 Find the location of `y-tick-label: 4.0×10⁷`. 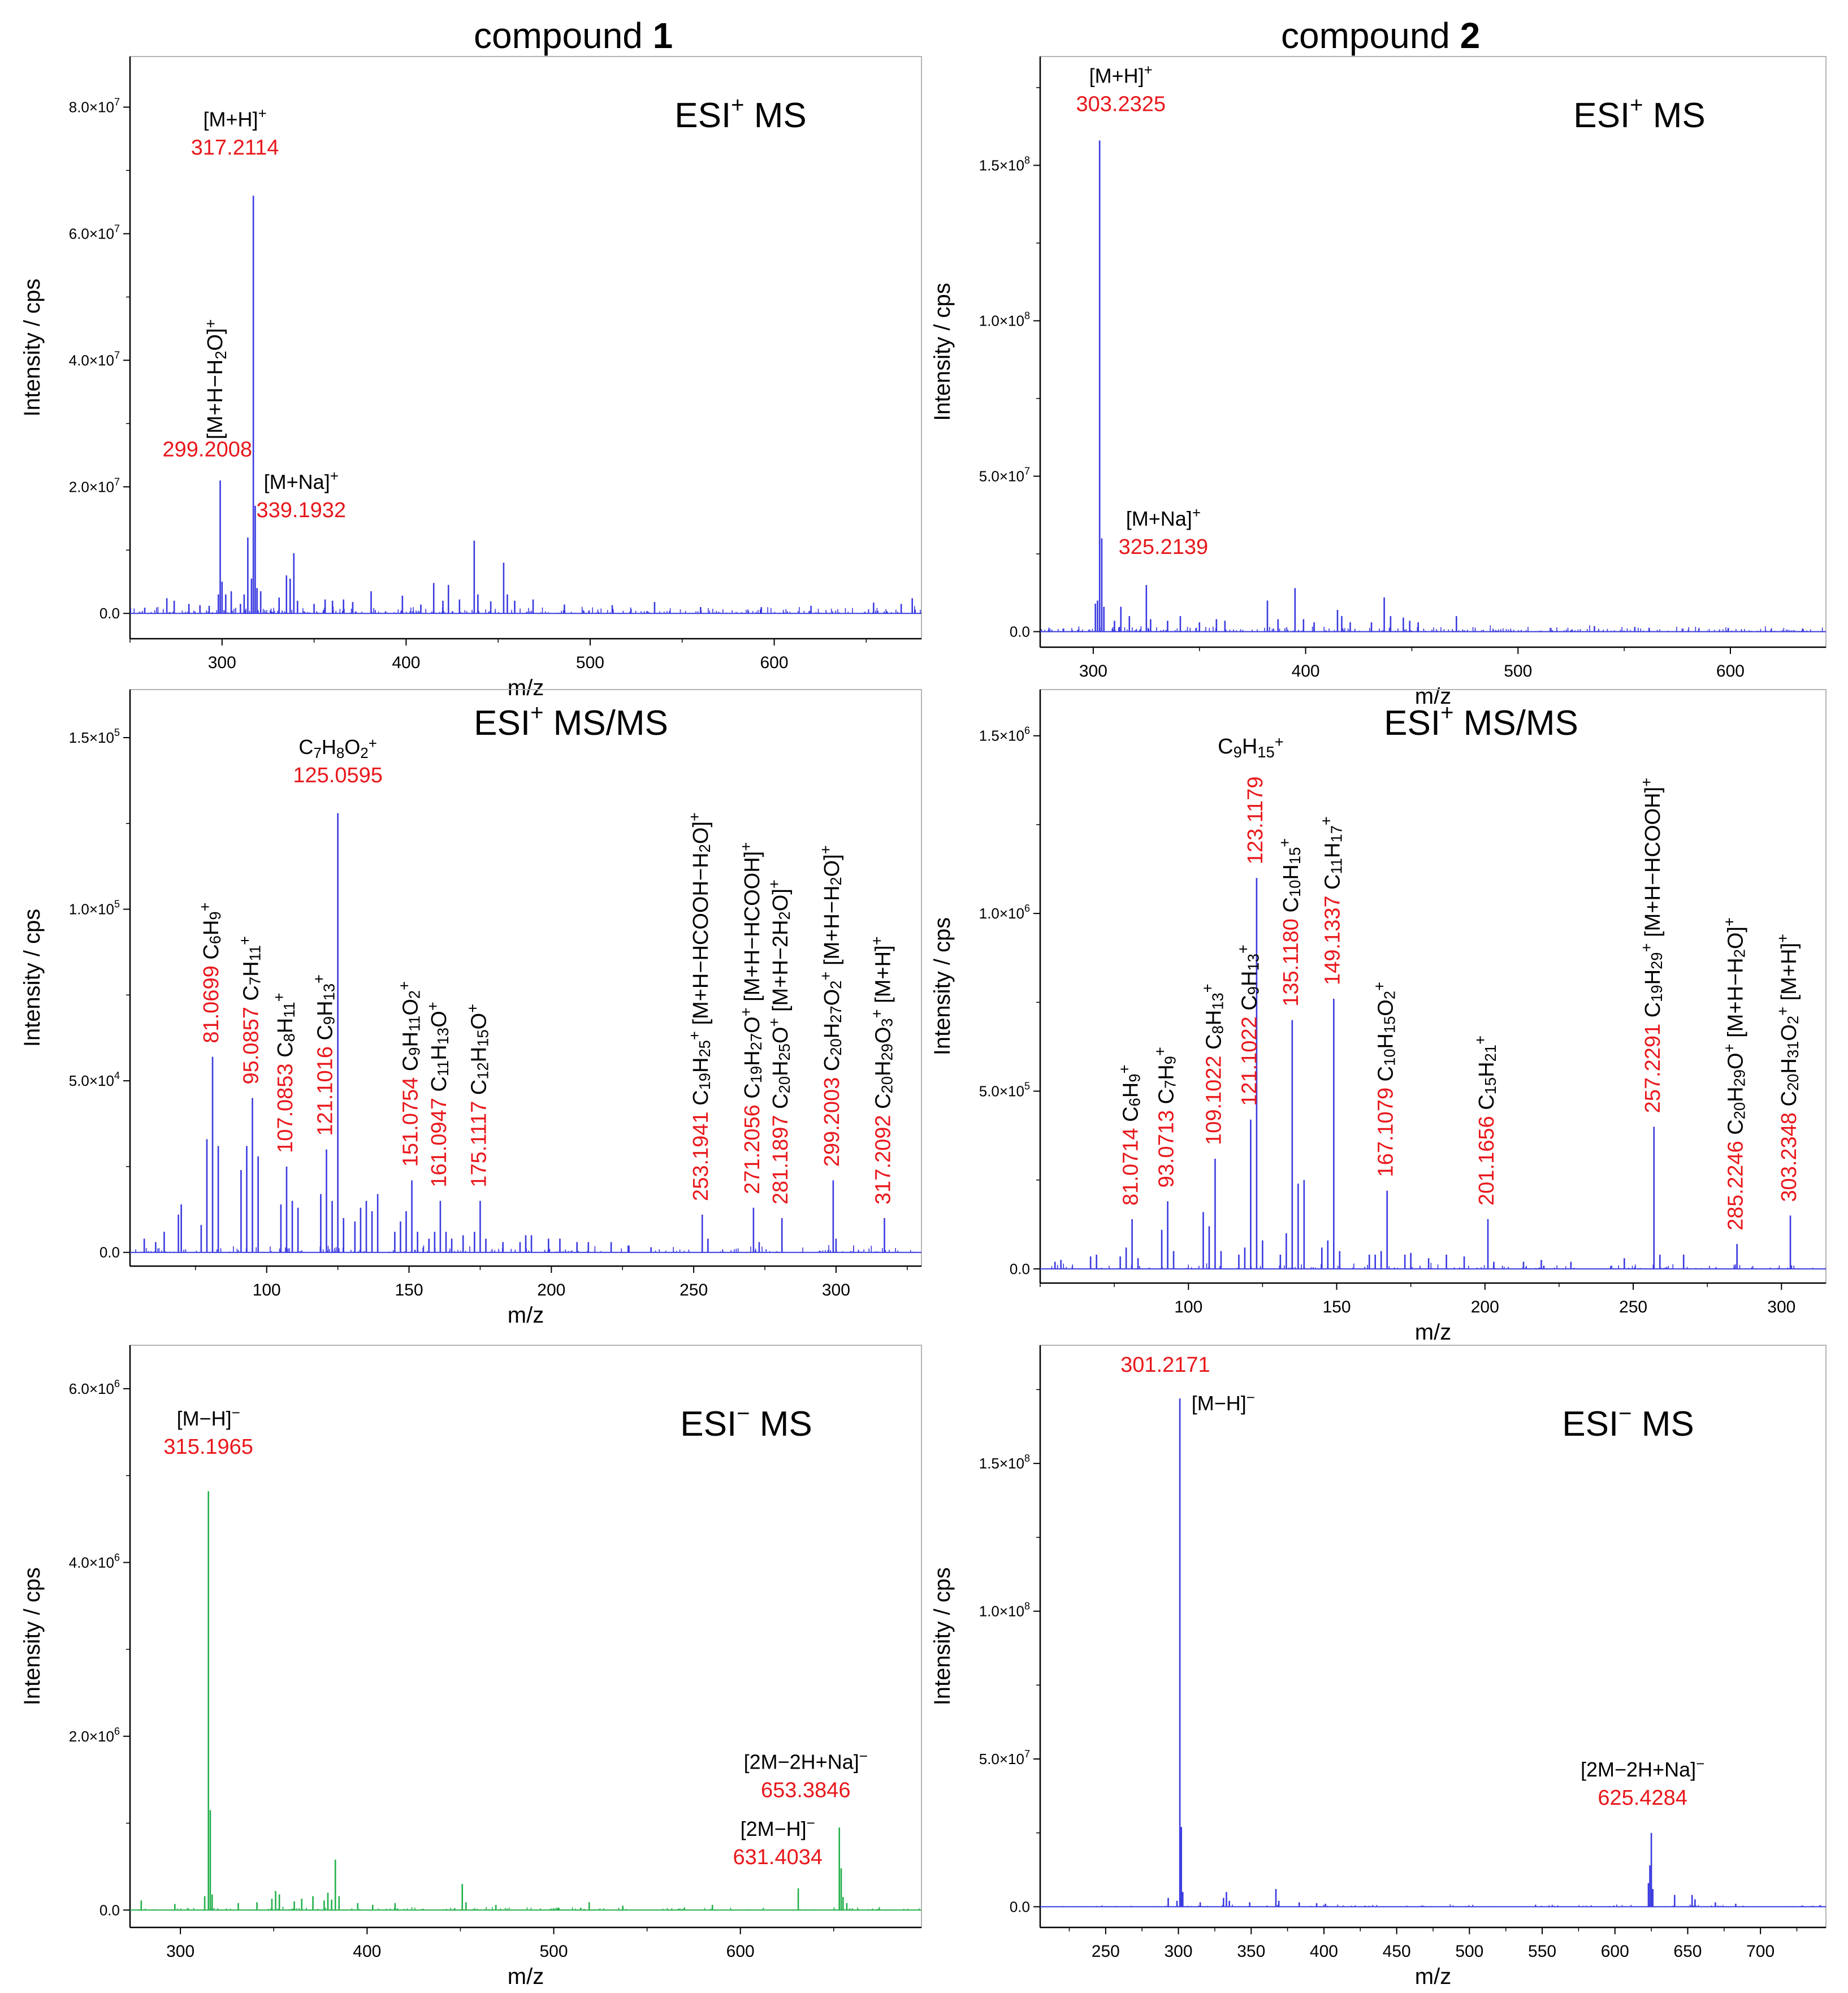

y-tick-label: 4.0×10⁷ is located at coordinates (95, 359).